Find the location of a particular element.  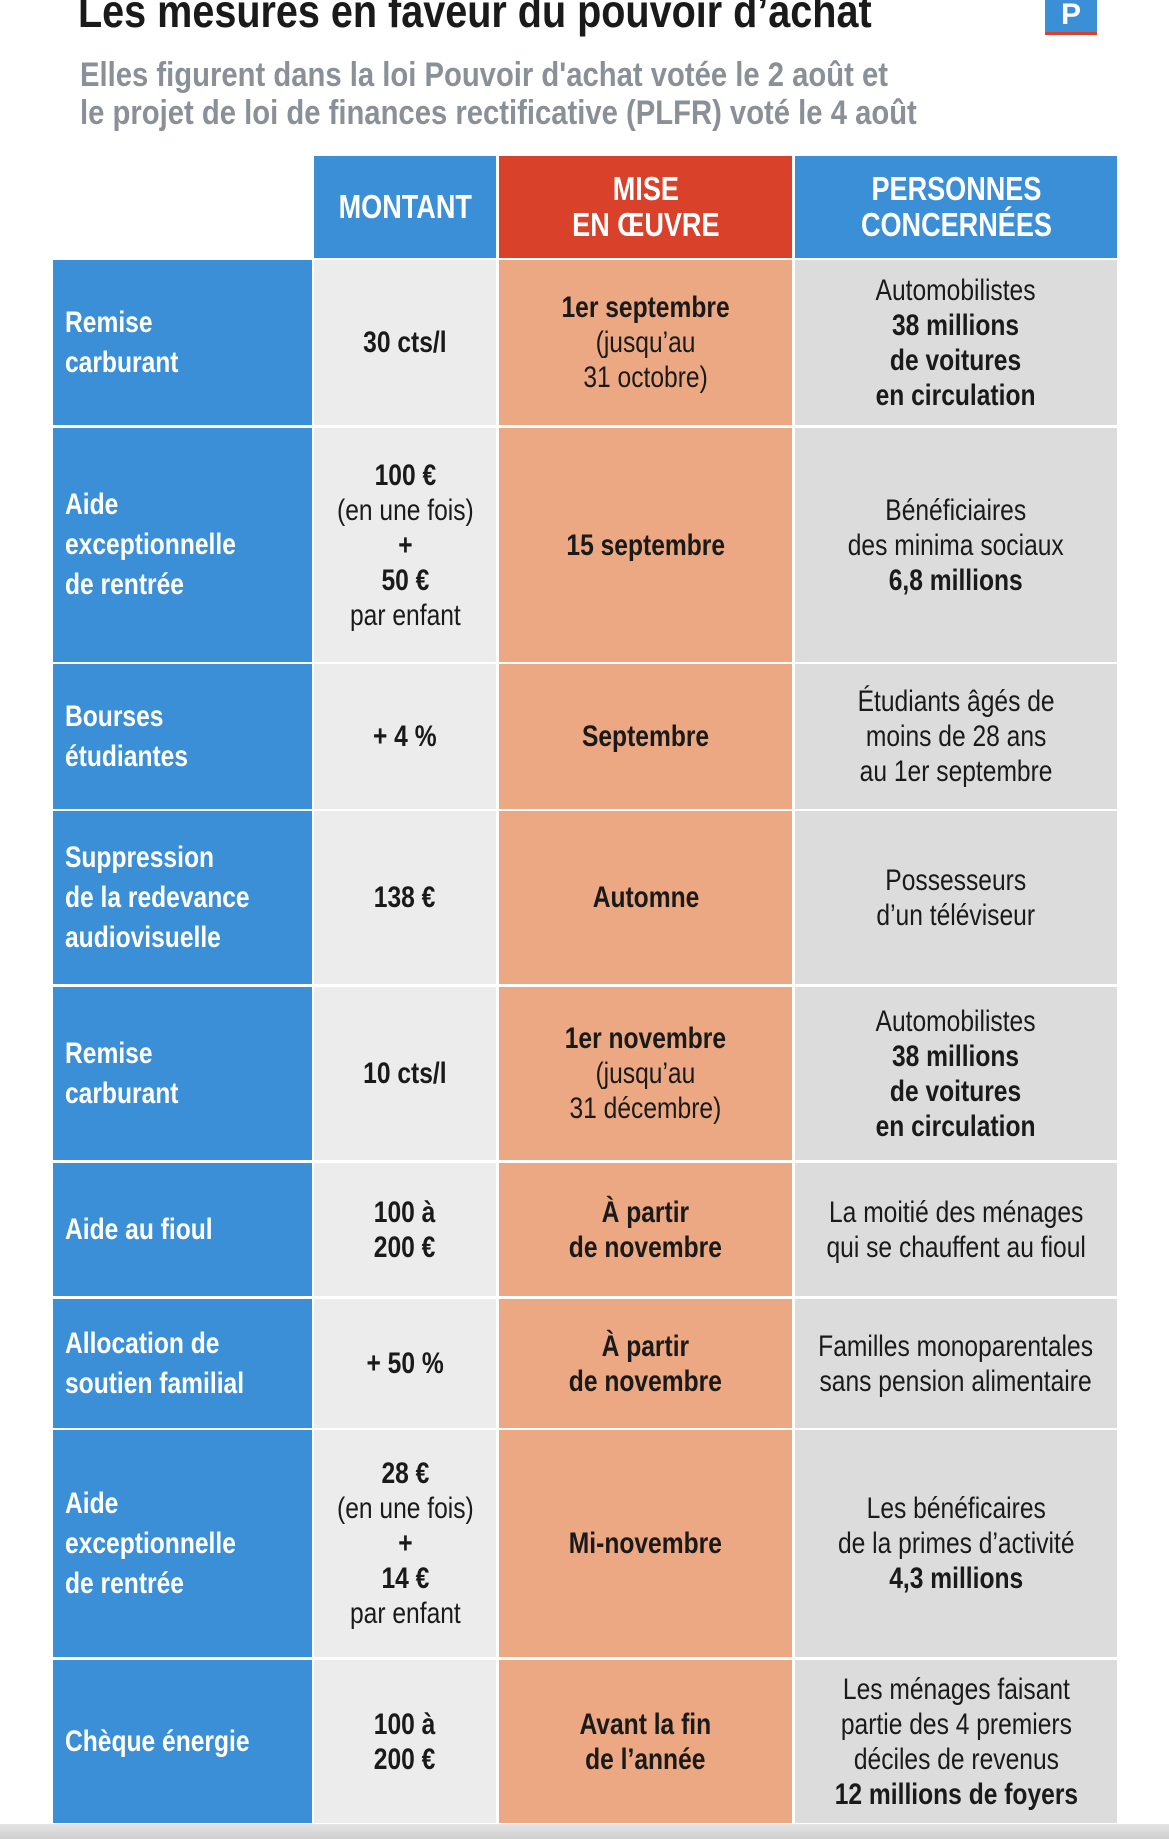

montant-cell: 138 € is located at coordinates (405, 897).